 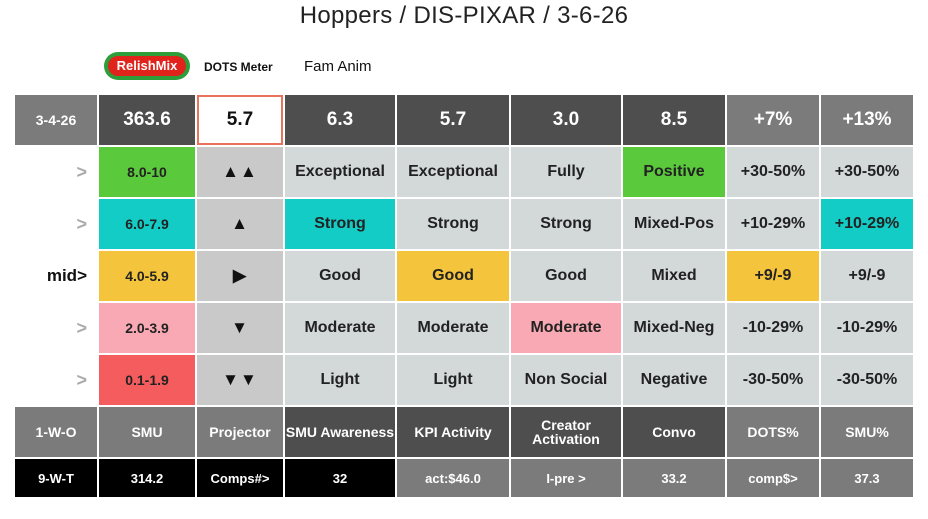 What do you see at coordinates (566, 432) in the screenshot?
I see `header-cell-5: Creator Activation` at bounding box center [566, 432].